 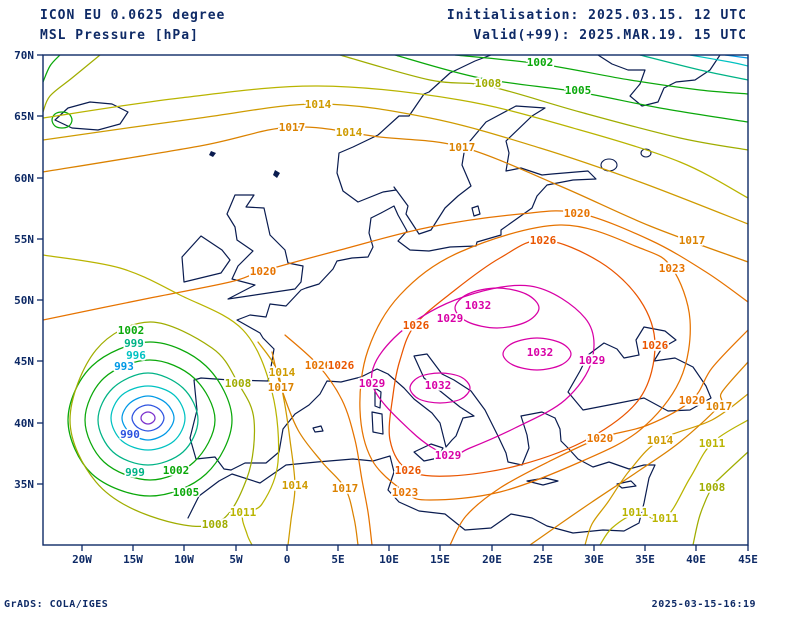 I want to click on lon-label: 10W, so click(x=184, y=559).